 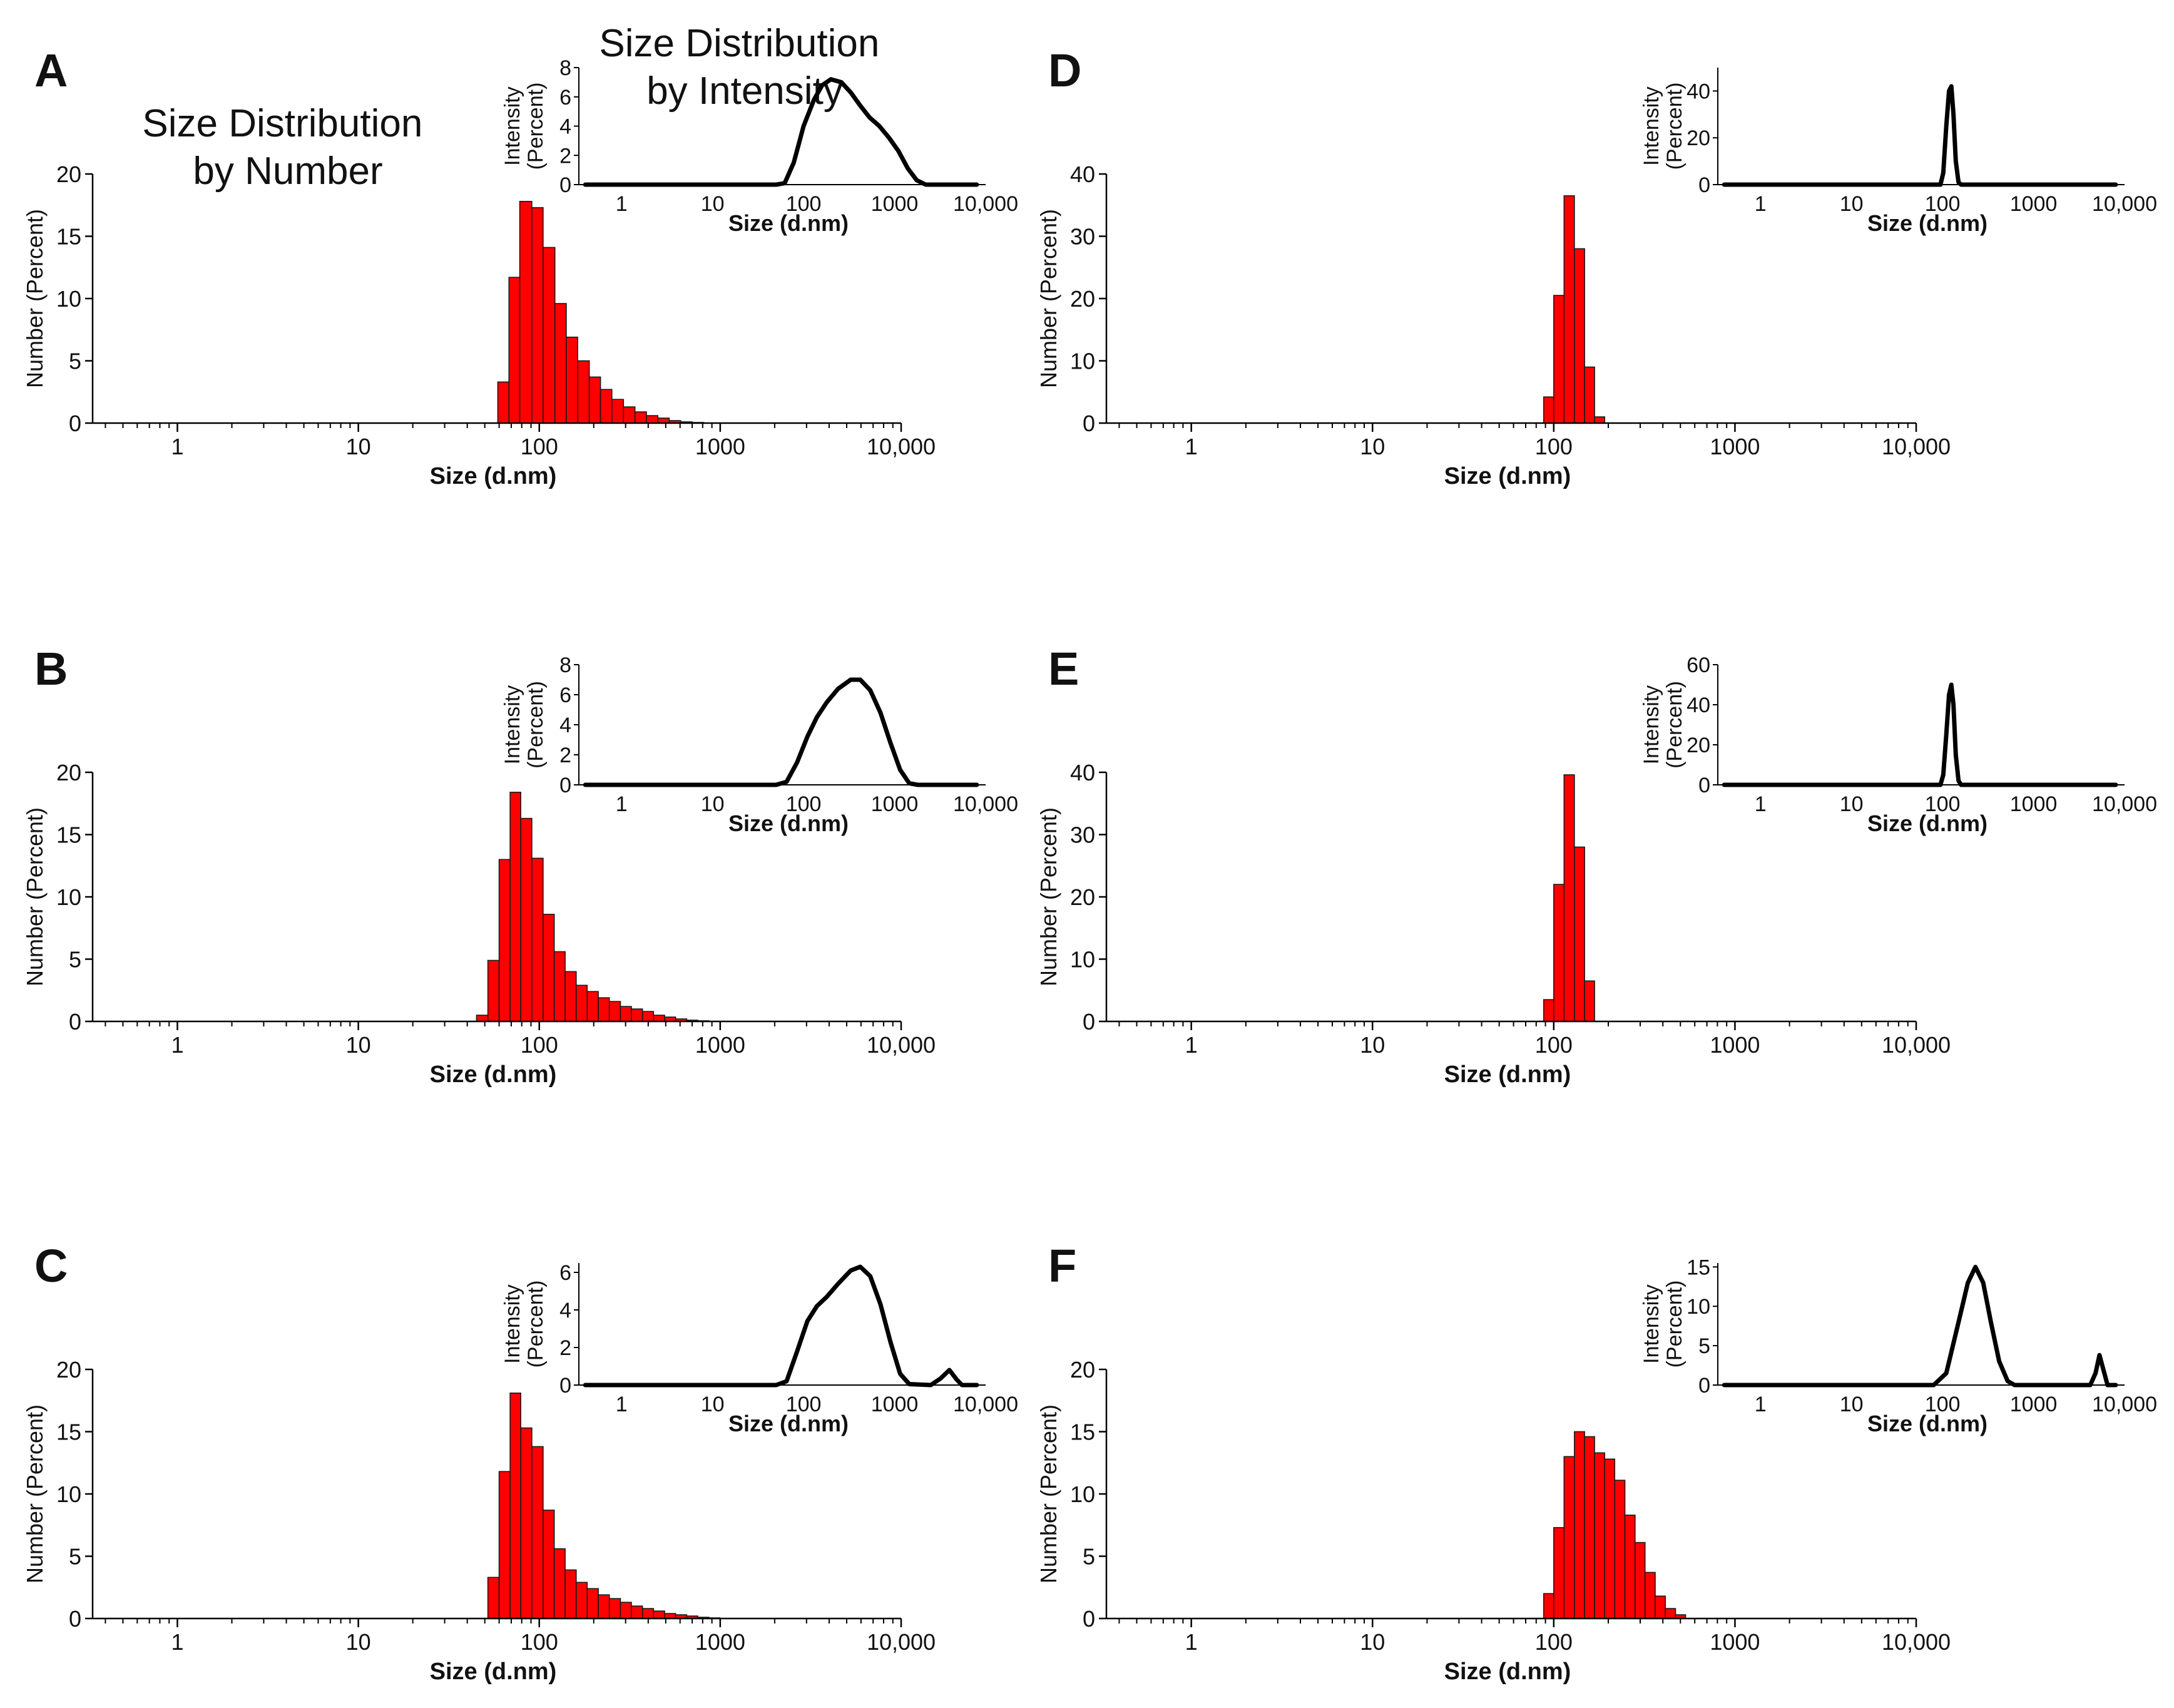 I want to click on panel-letter: F, so click(x=1062, y=1266).